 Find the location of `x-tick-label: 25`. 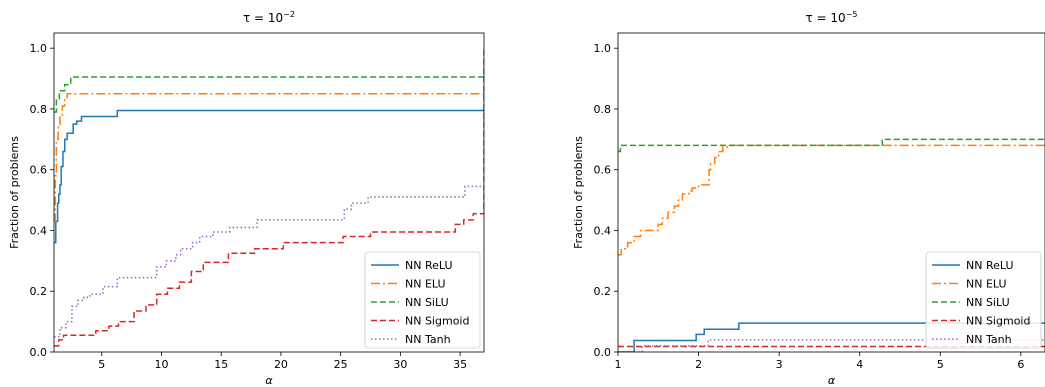

x-tick-label: 25 is located at coordinates (341, 364).